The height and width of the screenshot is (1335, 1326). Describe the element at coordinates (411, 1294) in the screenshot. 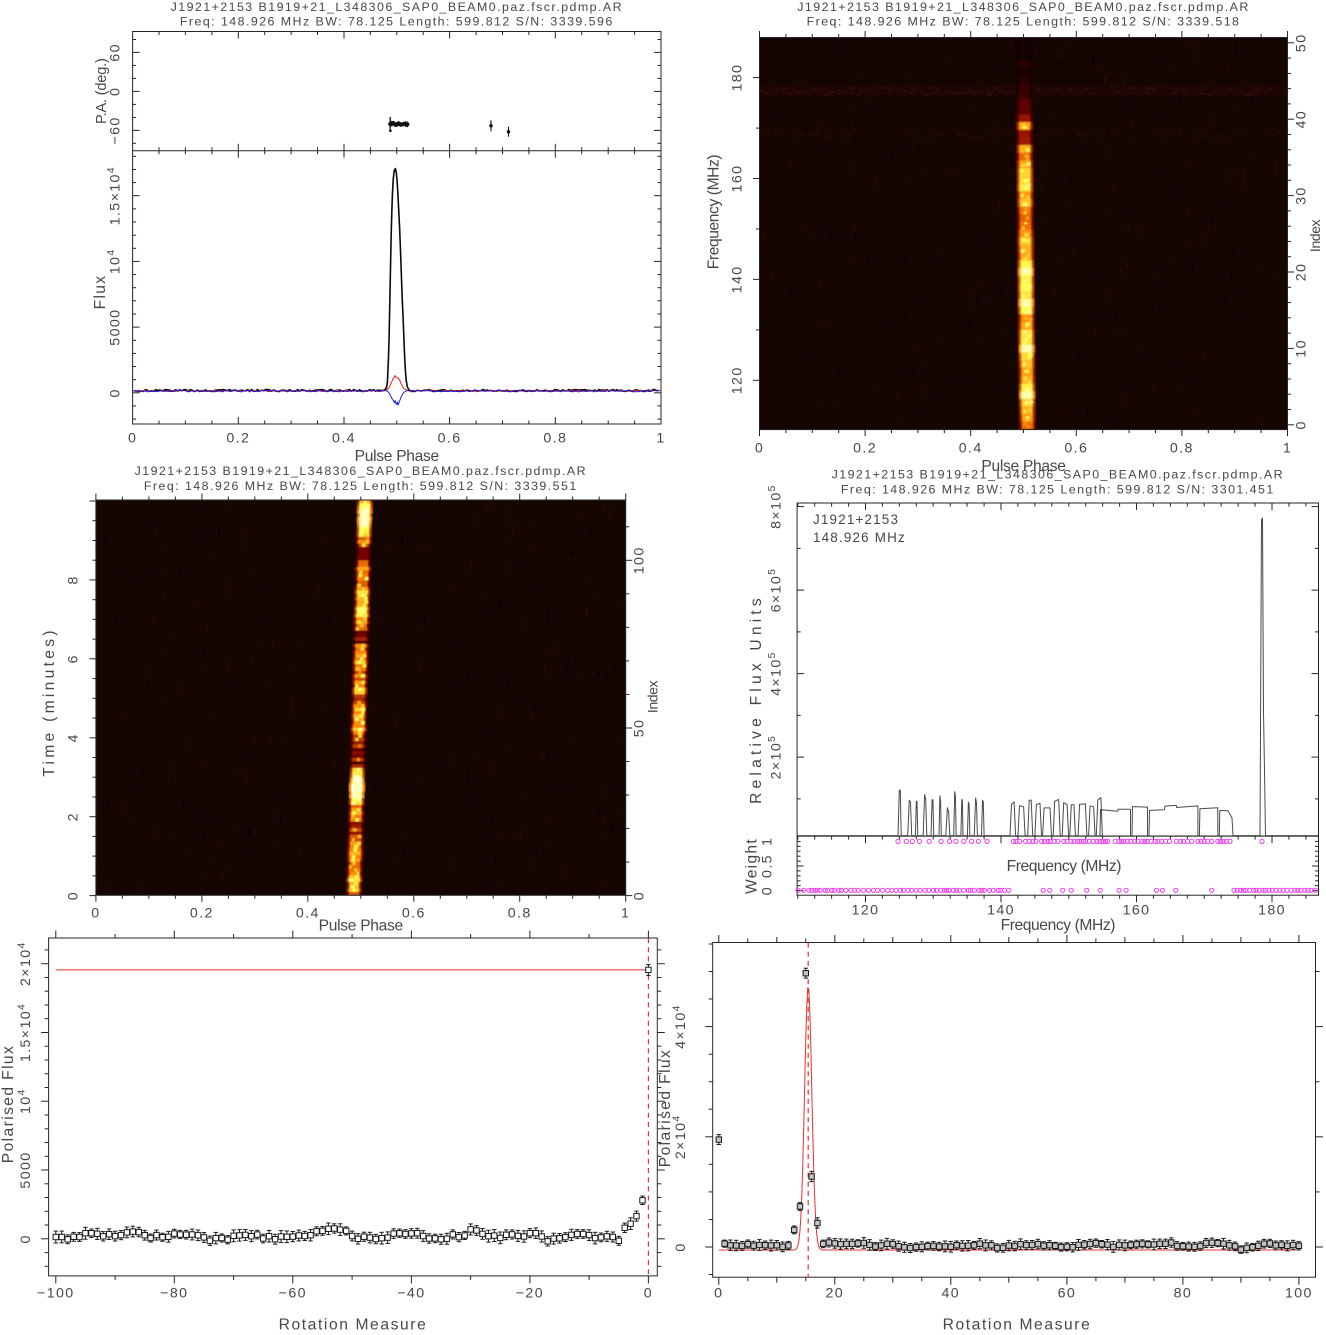

I see `svg-text: −40` at that location.